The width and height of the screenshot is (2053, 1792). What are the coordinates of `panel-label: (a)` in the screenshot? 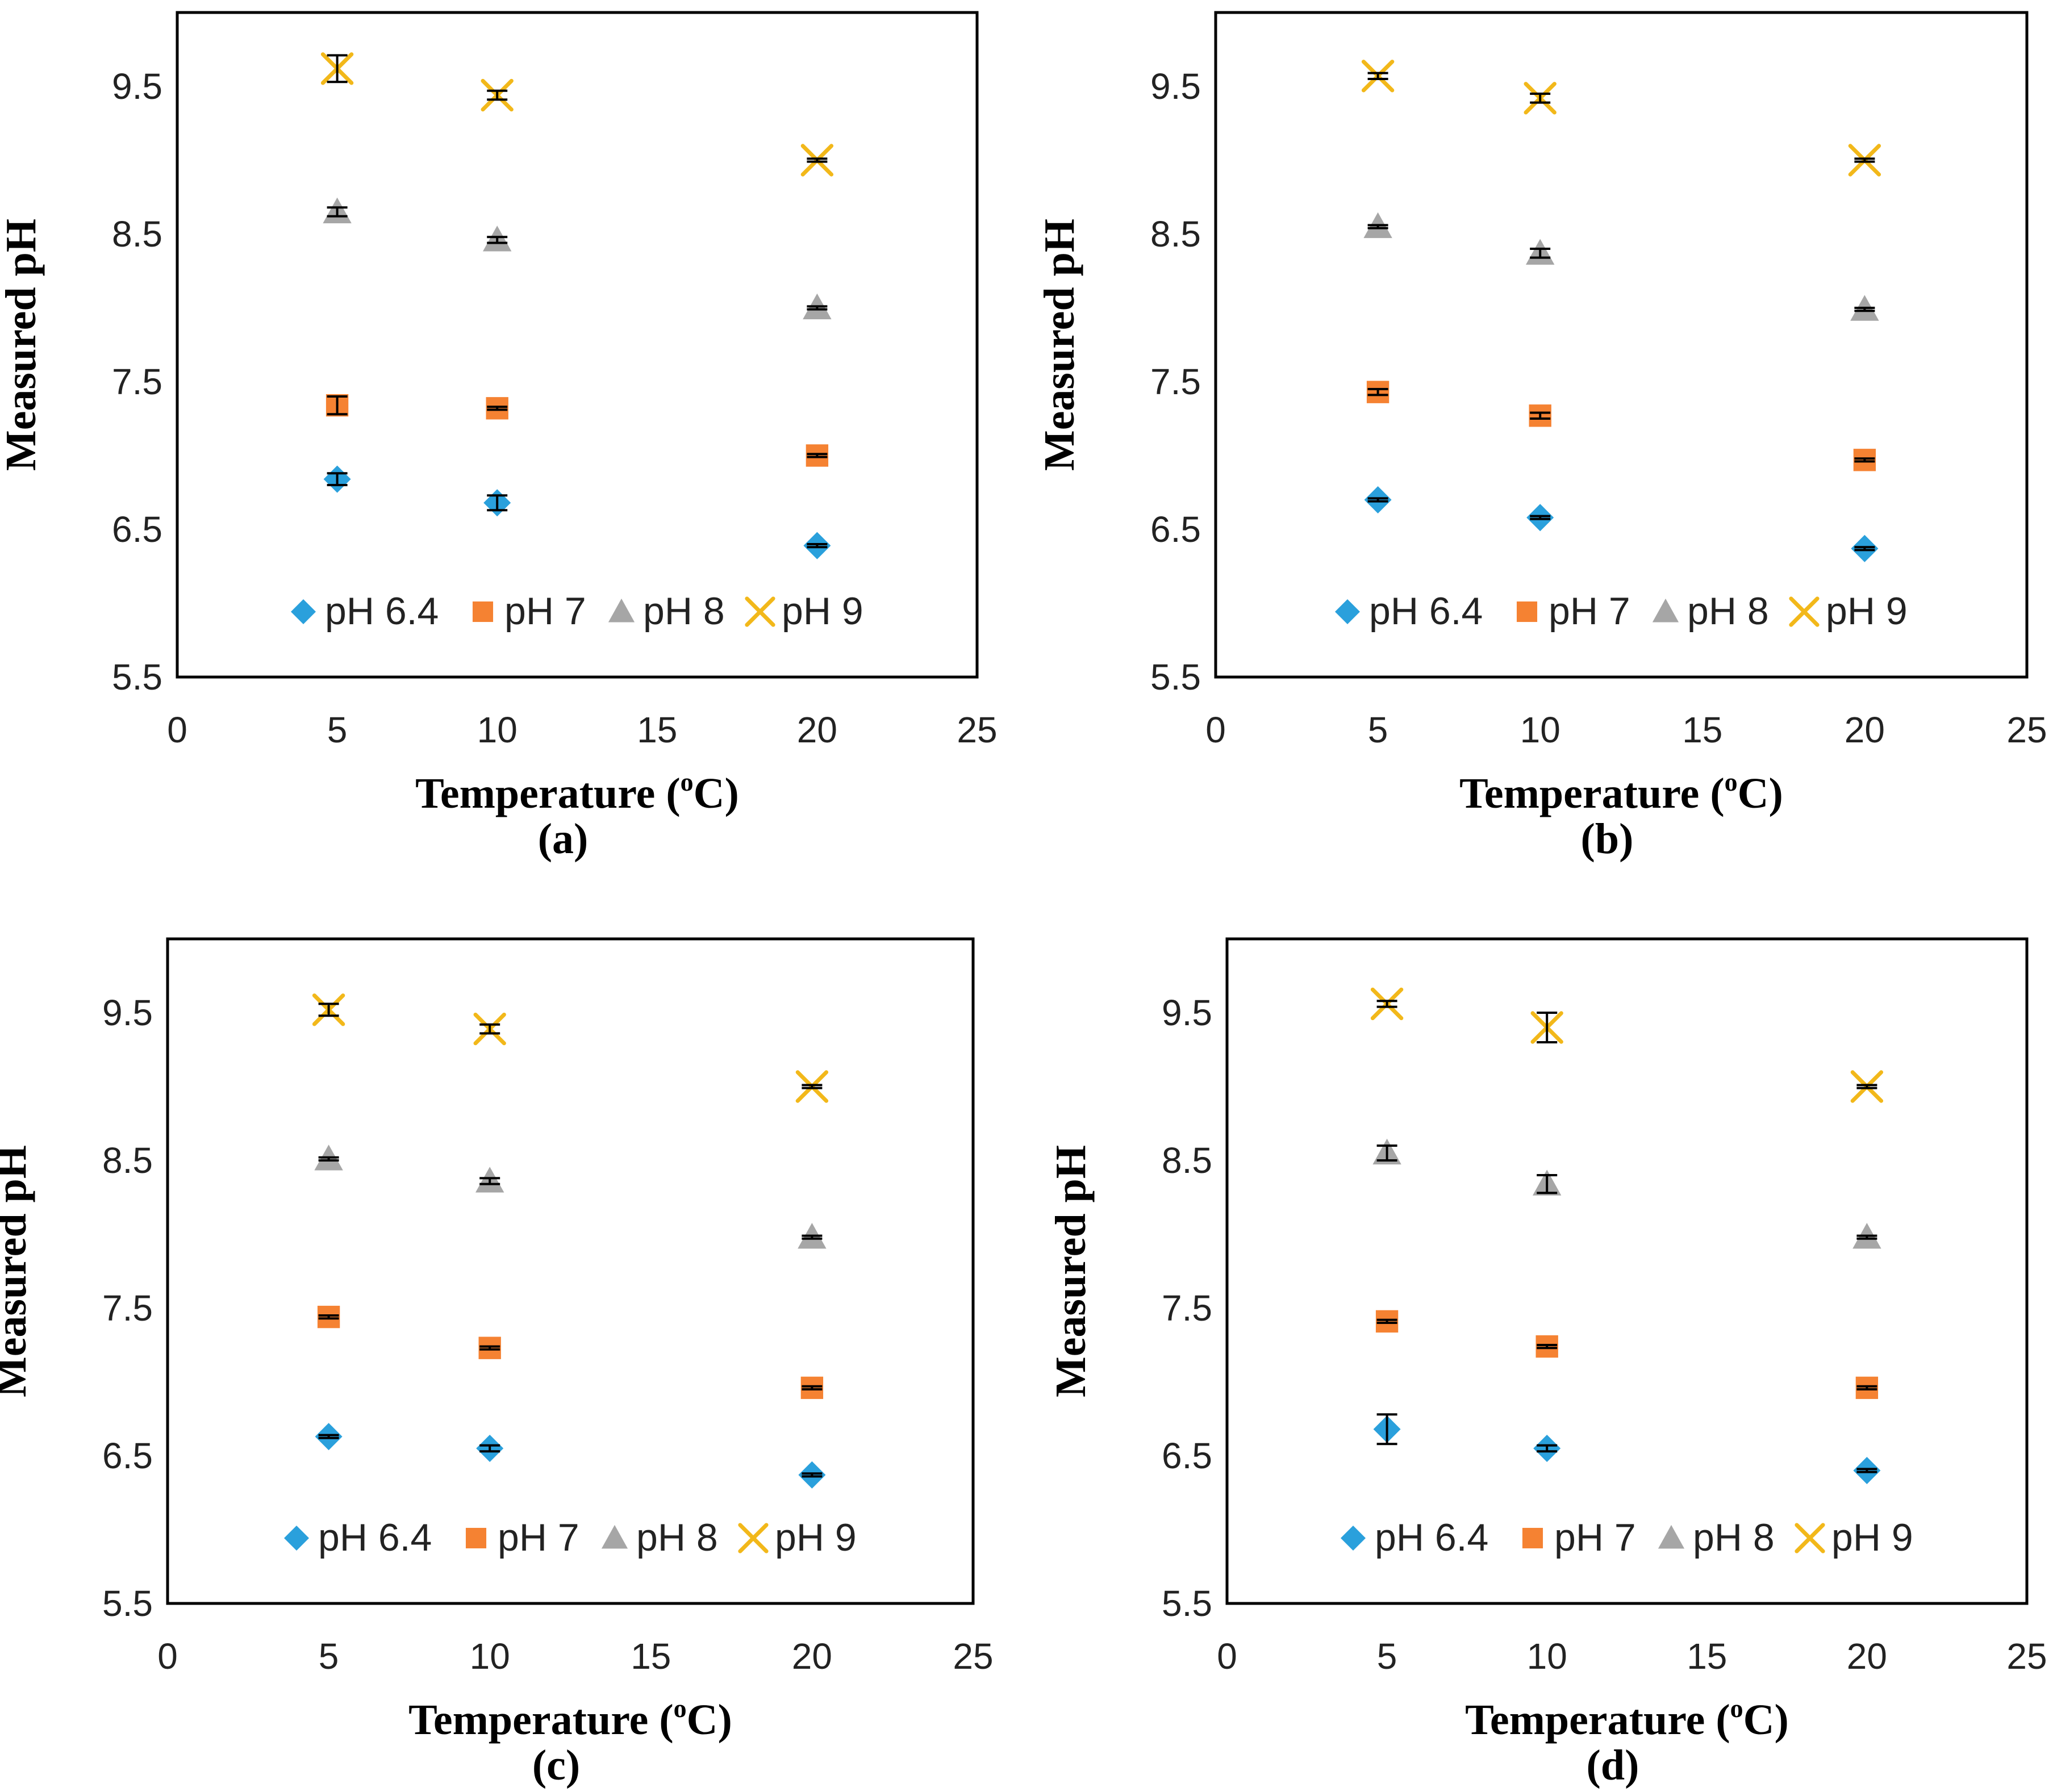 It's located at (563, 839).